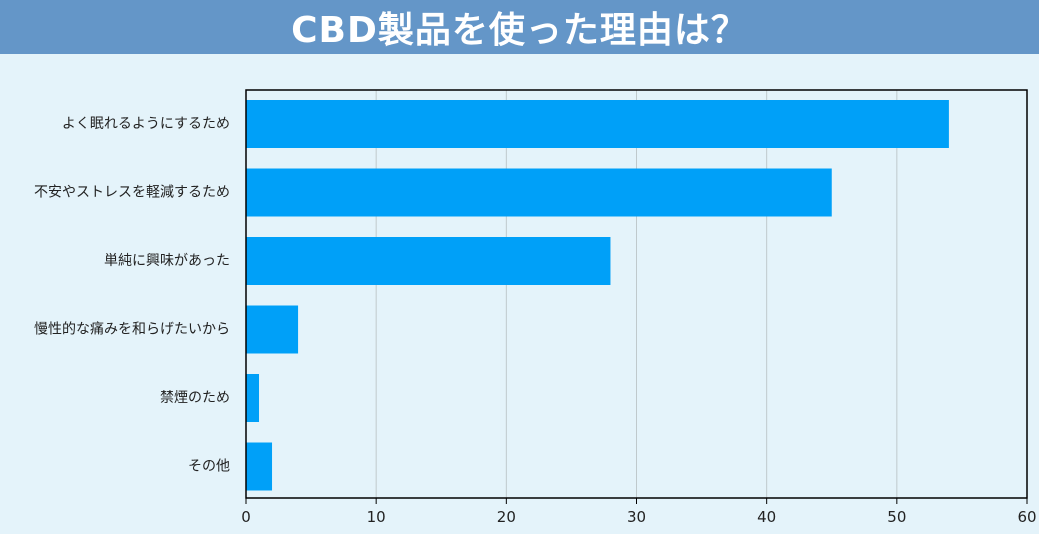 The image size is (1039, 534). Describe the element at coordinates (506, 517) in the screenshot. I see `x-tick-label: 20` at that location.